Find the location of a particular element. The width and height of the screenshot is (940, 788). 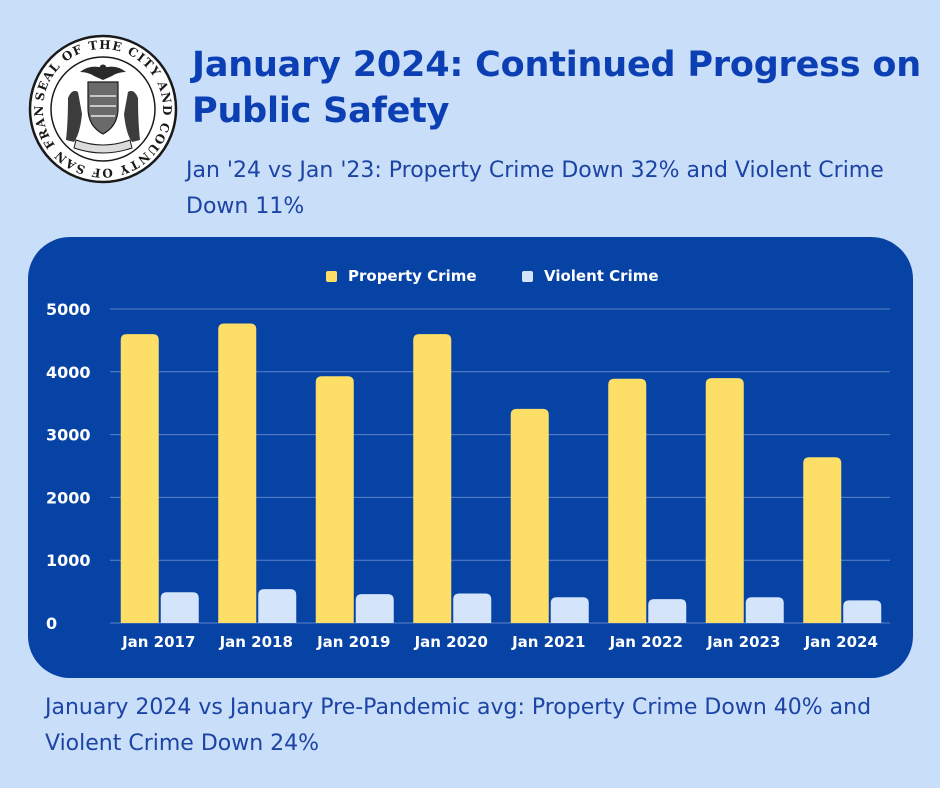

y-tick-label: 4000 is located at coordinates (68, 372).